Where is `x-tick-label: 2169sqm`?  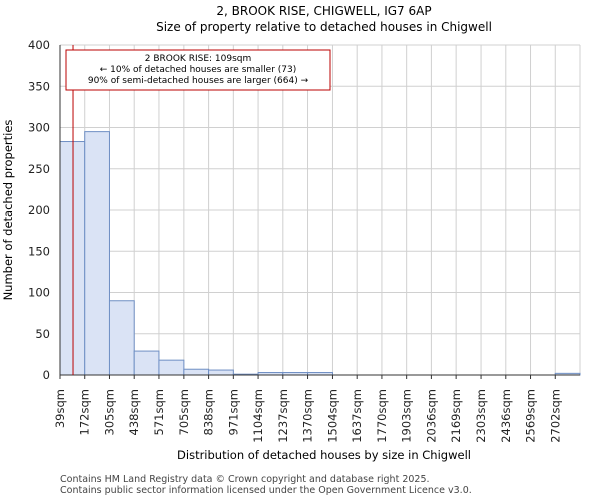
x-tick-label: 2169sqm is located at coordinates (456, 416).